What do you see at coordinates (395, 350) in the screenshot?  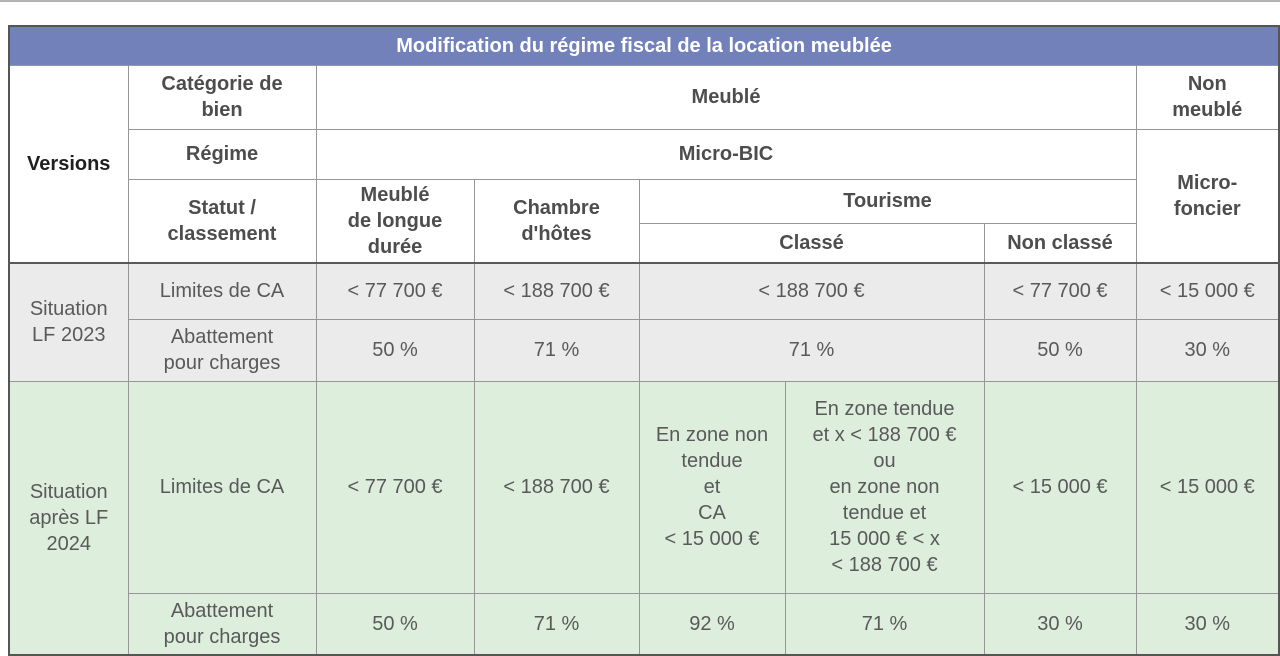 I see `cell-2023-abattement-meuble-longue-duree: 50 %` at bounding box center [395, 350].